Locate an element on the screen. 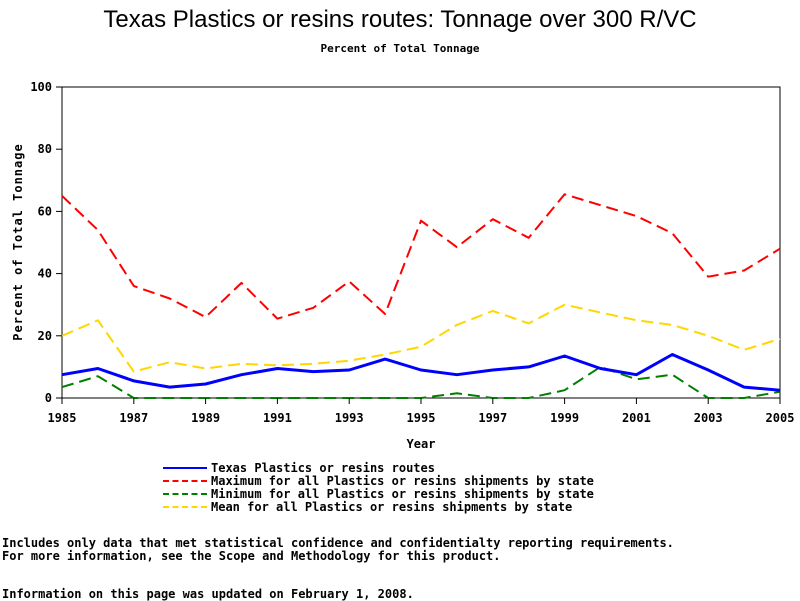 This screenshot has height=601, width=800. x-tick-label: 2005 is located at coordinates (780, 418).